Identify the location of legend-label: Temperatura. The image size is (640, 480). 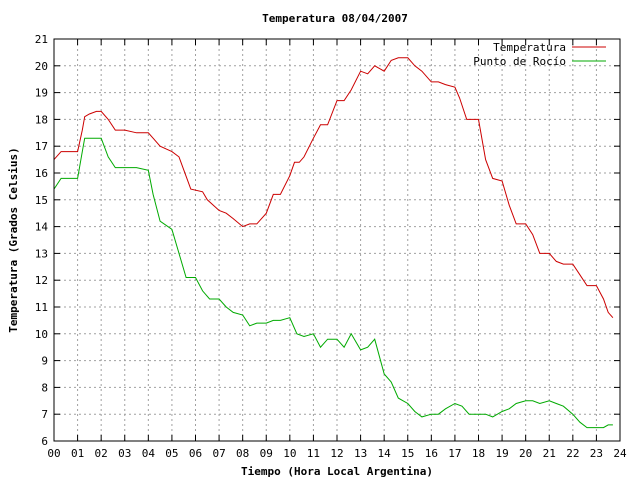
(529, 47).